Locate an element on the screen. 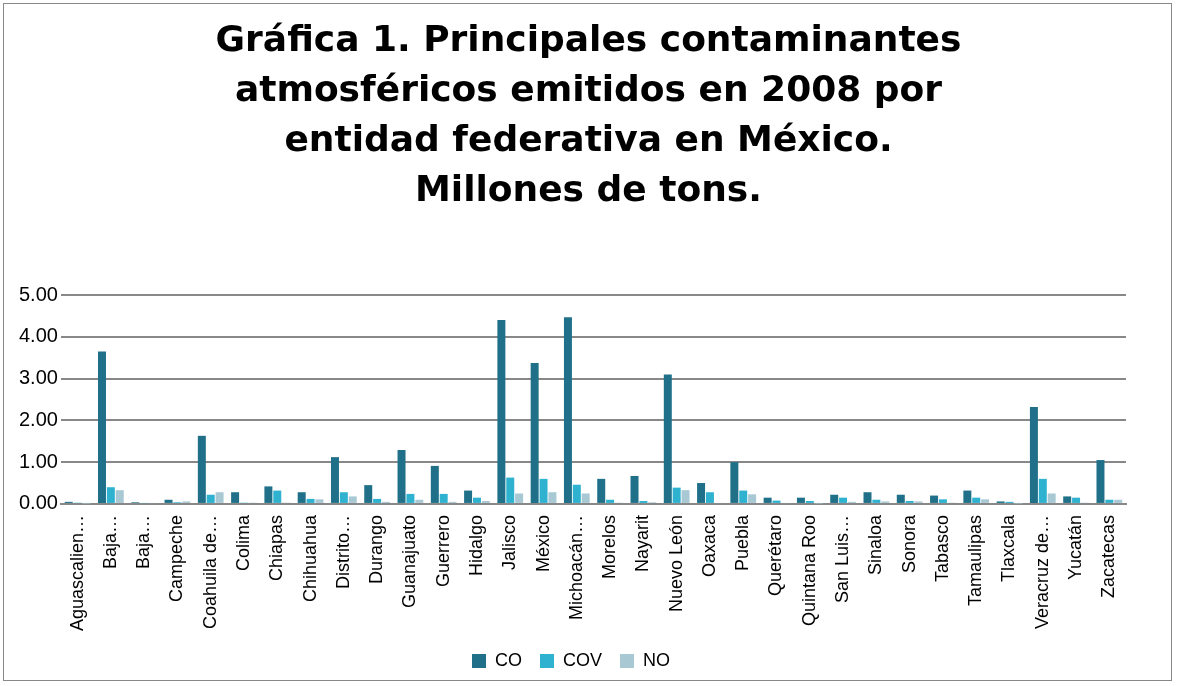 Image resolution: width=1177 pixels, height=686 pixels. x-tick-label: Hidalgo is located at coordinates (475, 545).